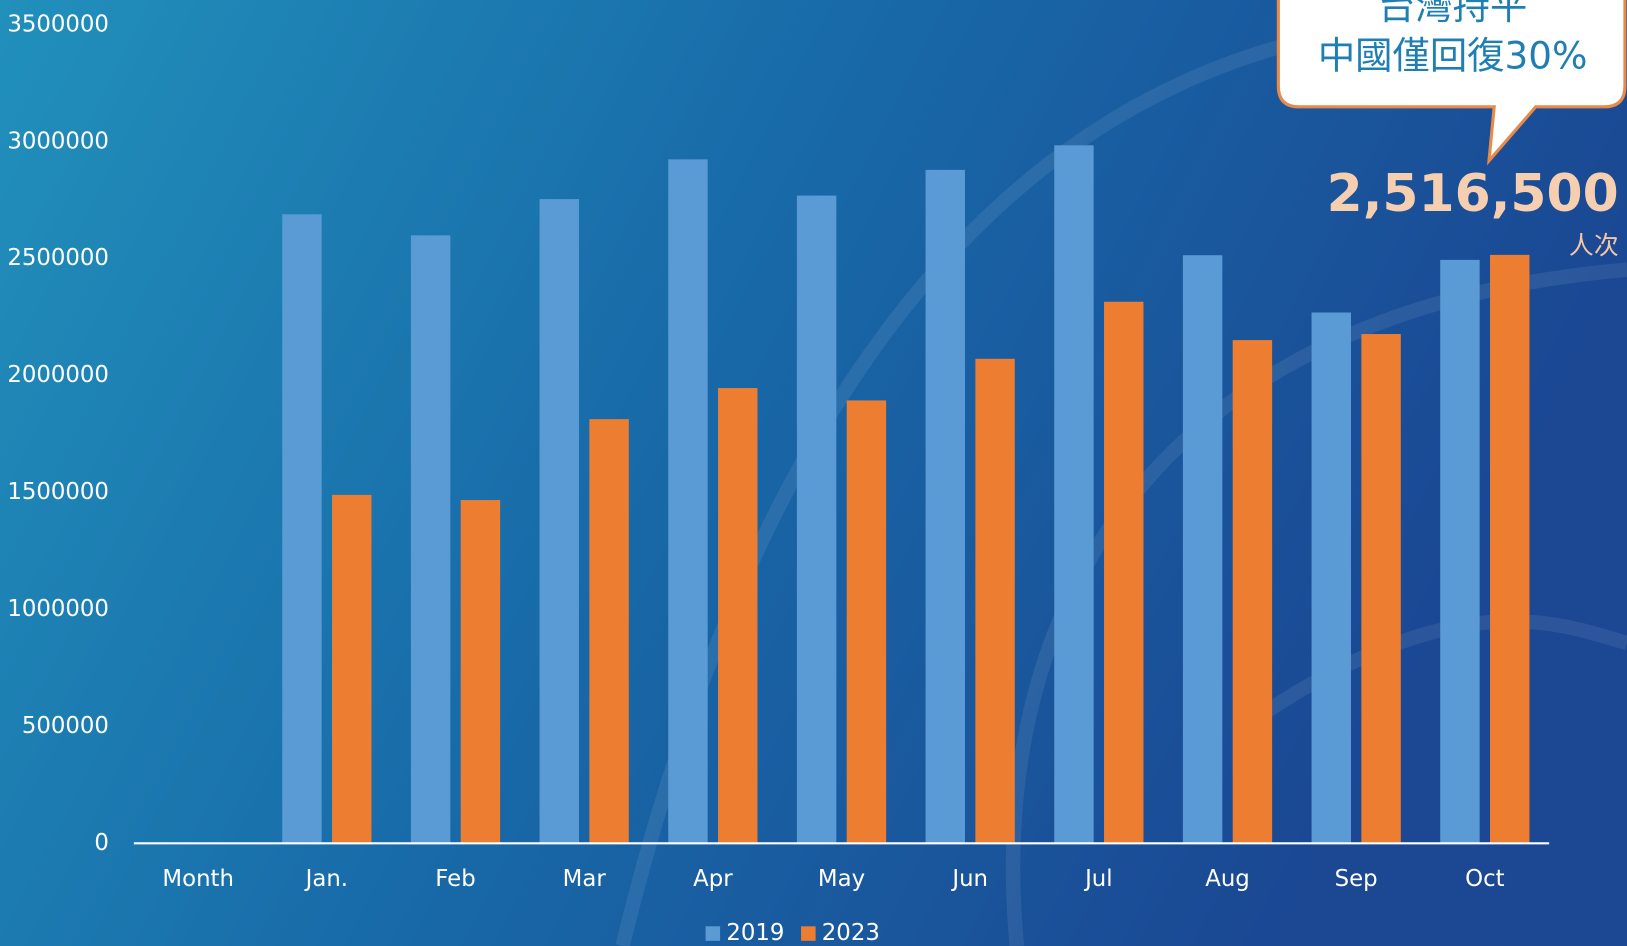 The image size is (1627, 946). Describe the element at coordinates (851, 933) in the screenshot. I see `legend-label: 2023` at that location.